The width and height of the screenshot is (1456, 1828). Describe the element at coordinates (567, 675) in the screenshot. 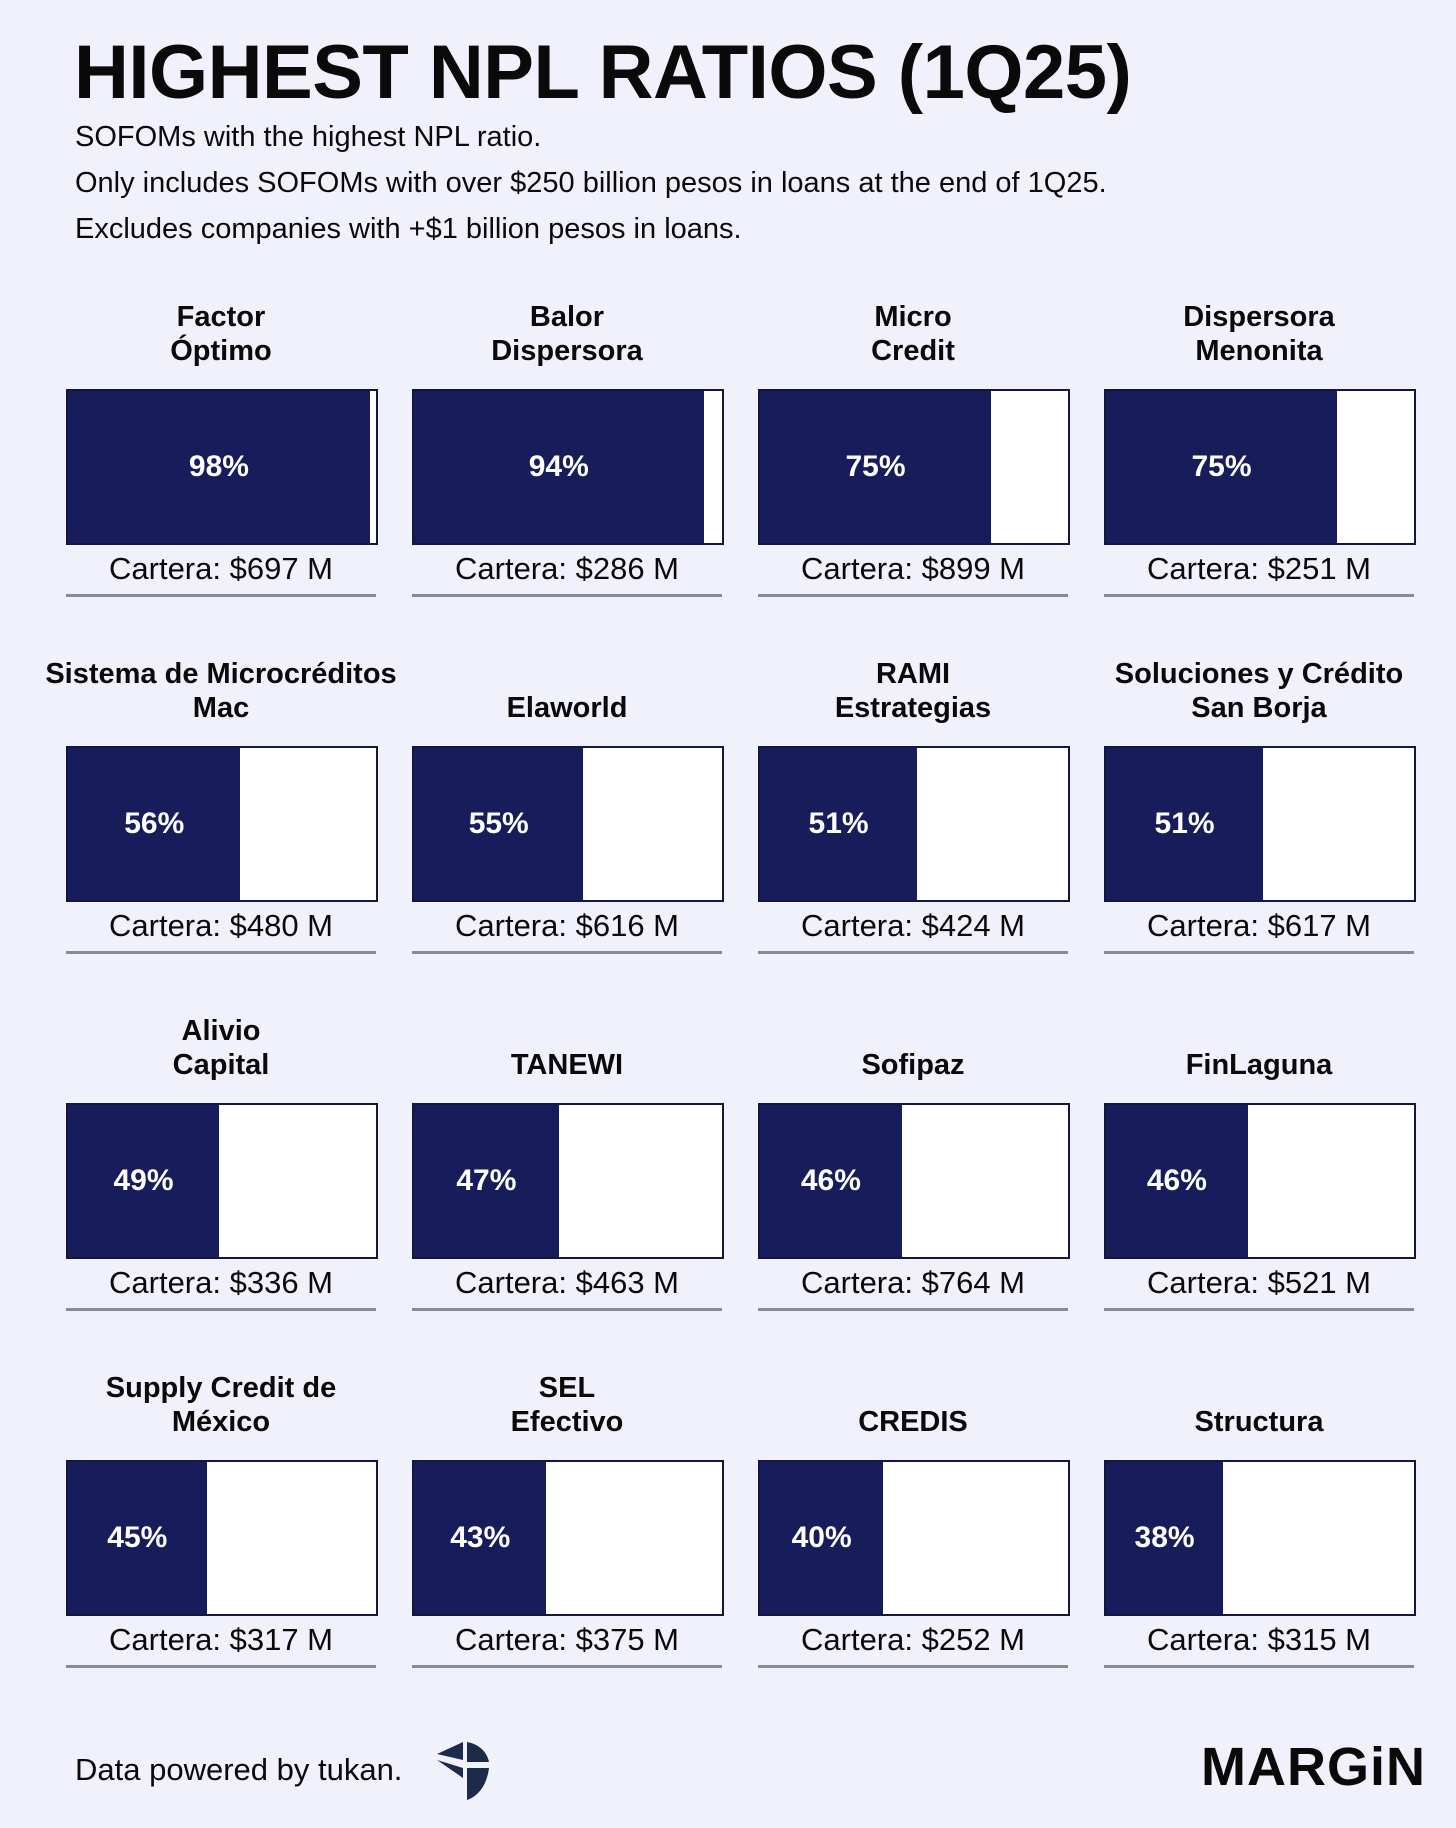

I see `company-name: Elaworld` at that location.